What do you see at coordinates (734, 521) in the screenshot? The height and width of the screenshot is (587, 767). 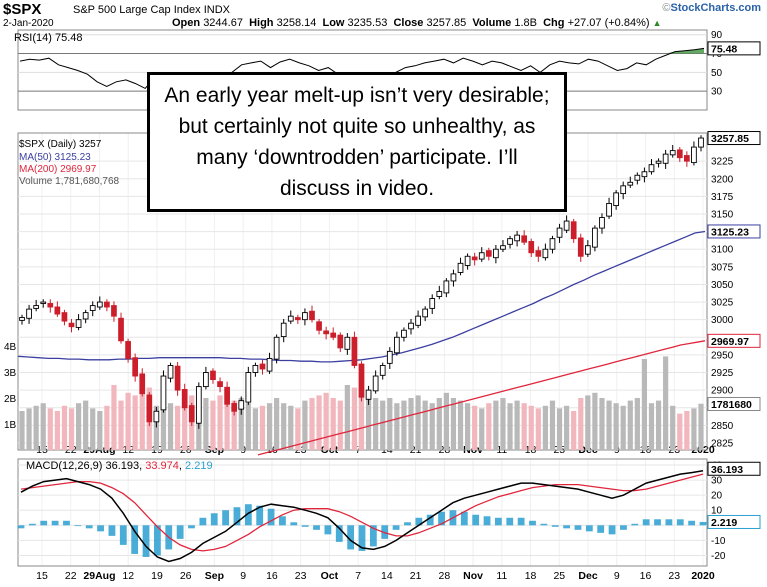 I see `macd-hist-last-label-box` at bounding box center [734, 521].